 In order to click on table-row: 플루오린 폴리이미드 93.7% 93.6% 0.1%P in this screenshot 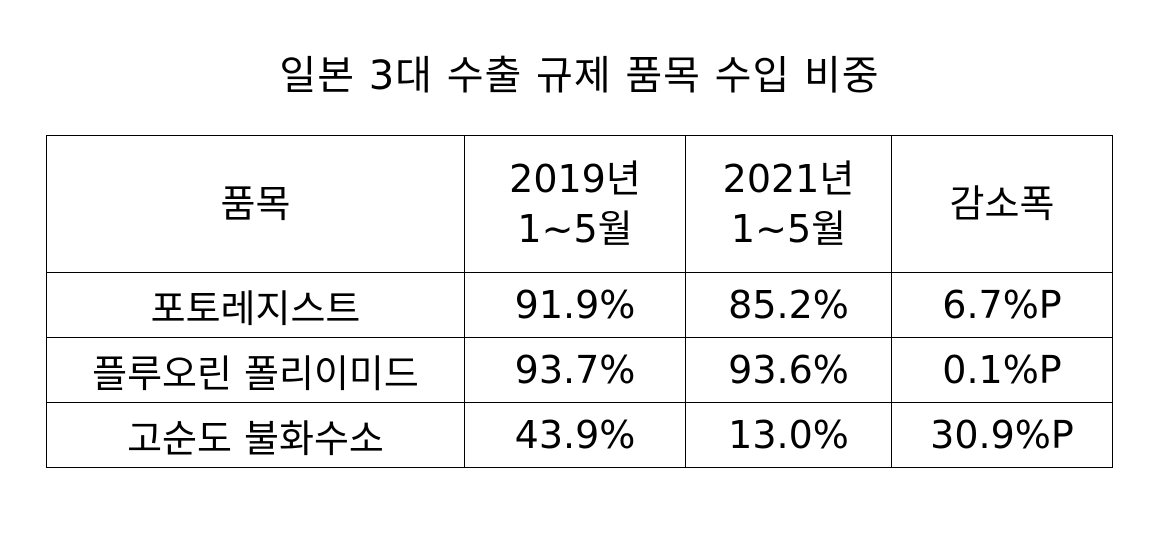, I will do `click(579, 370)`.